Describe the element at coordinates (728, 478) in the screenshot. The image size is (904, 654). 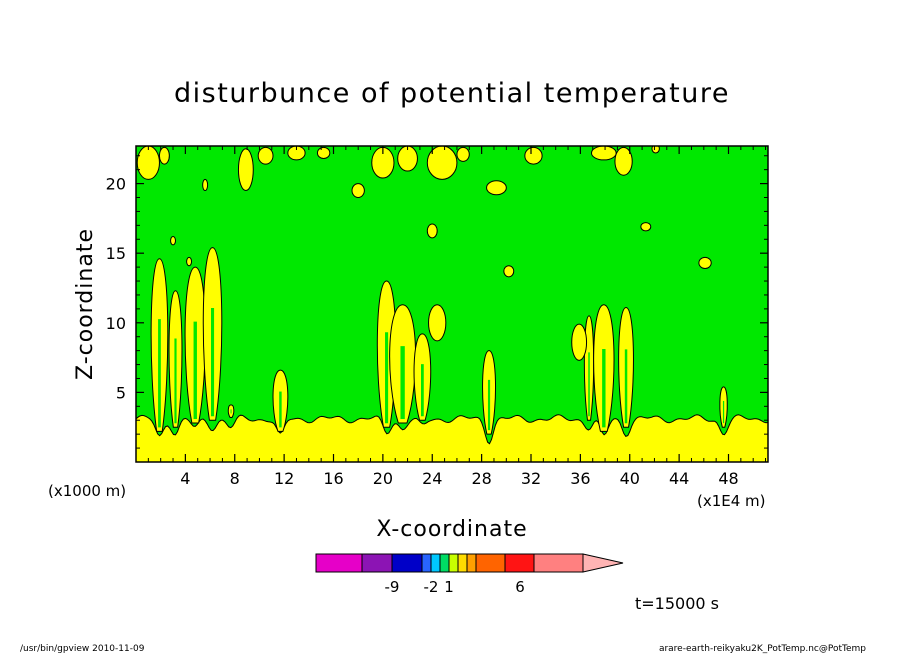
I see `x-tick-label: 48` at that location.